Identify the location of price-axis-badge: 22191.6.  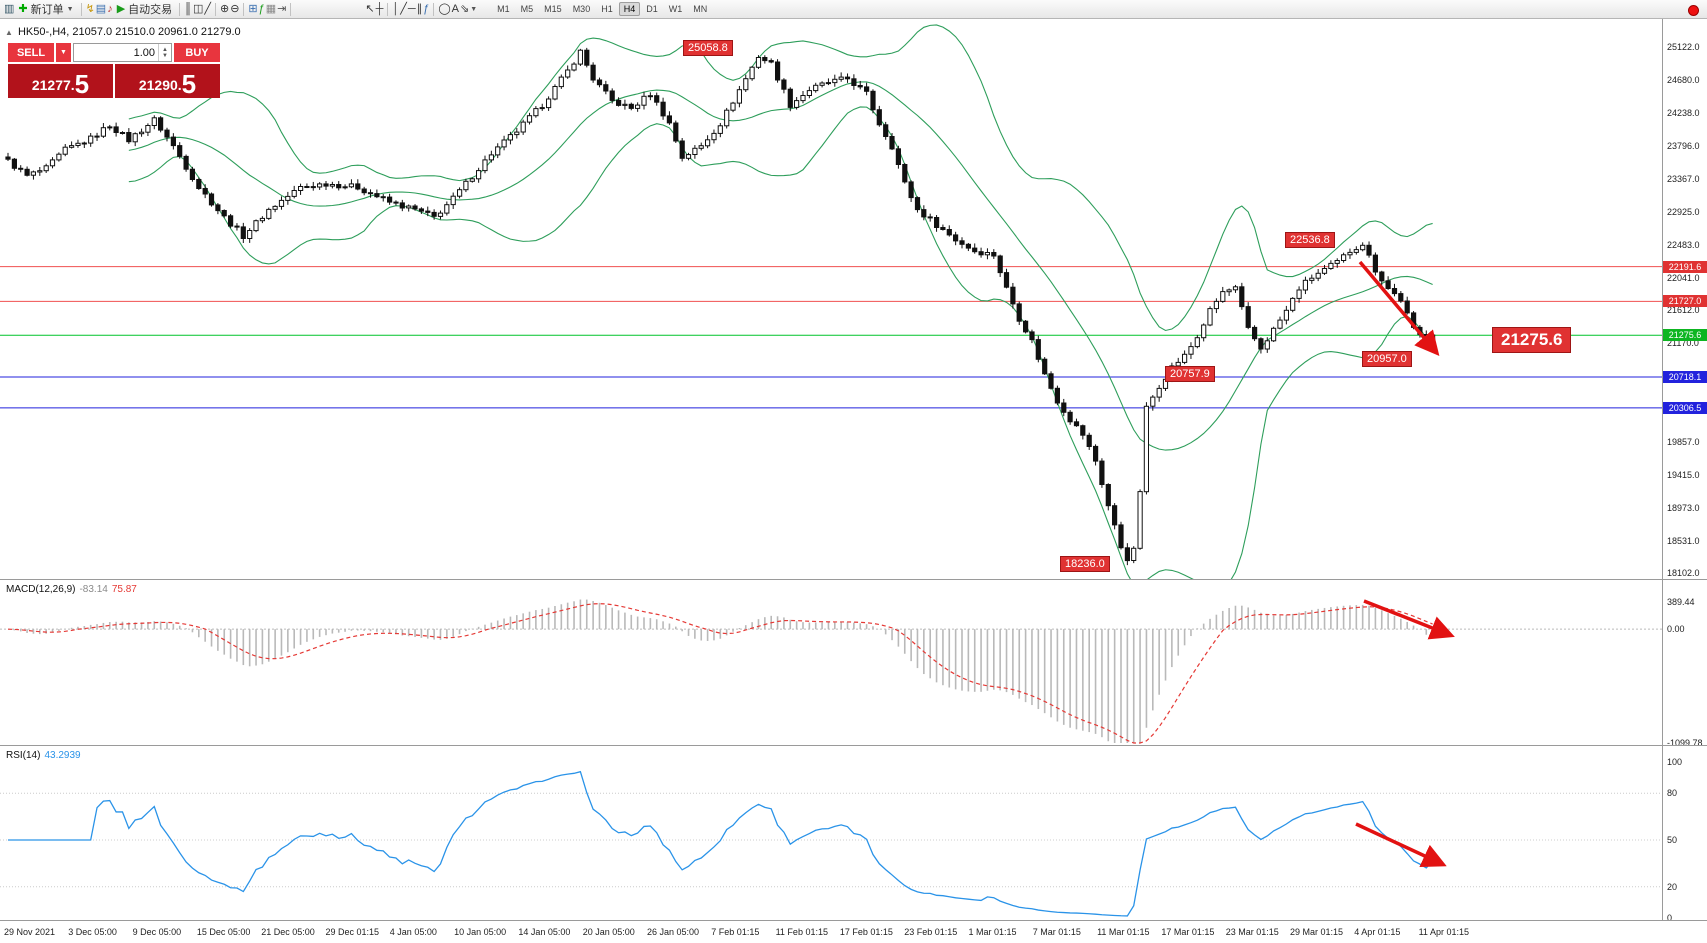
(1685, 266).